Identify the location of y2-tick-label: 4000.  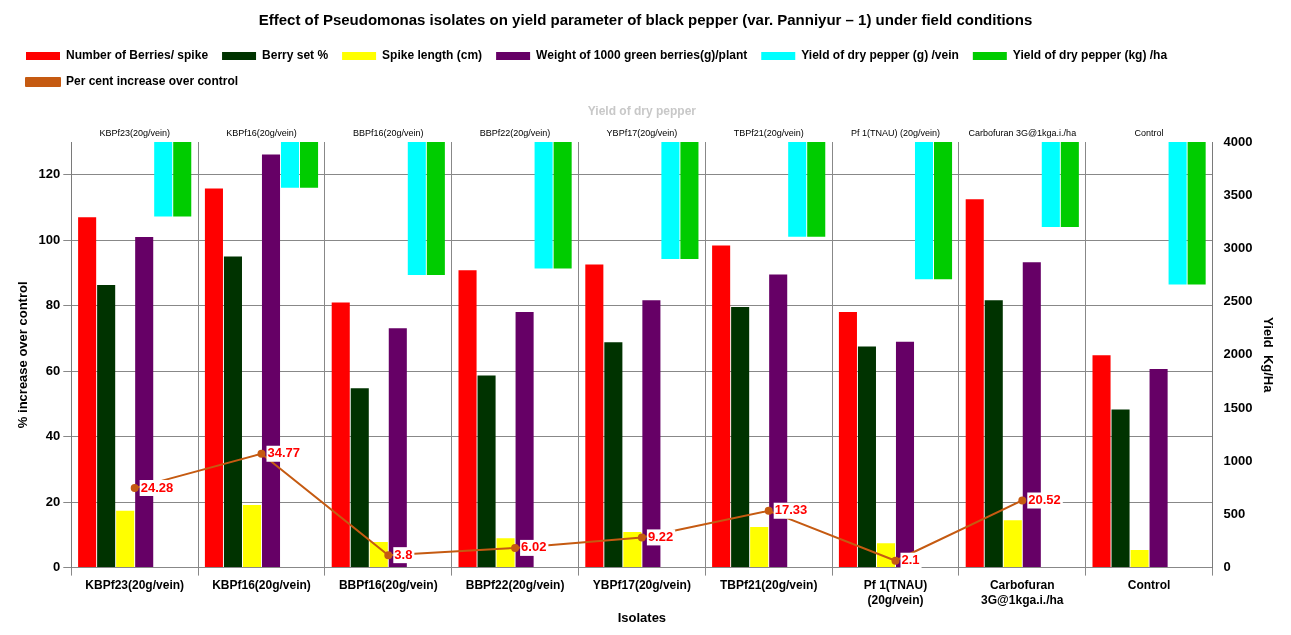
(1238, 141).